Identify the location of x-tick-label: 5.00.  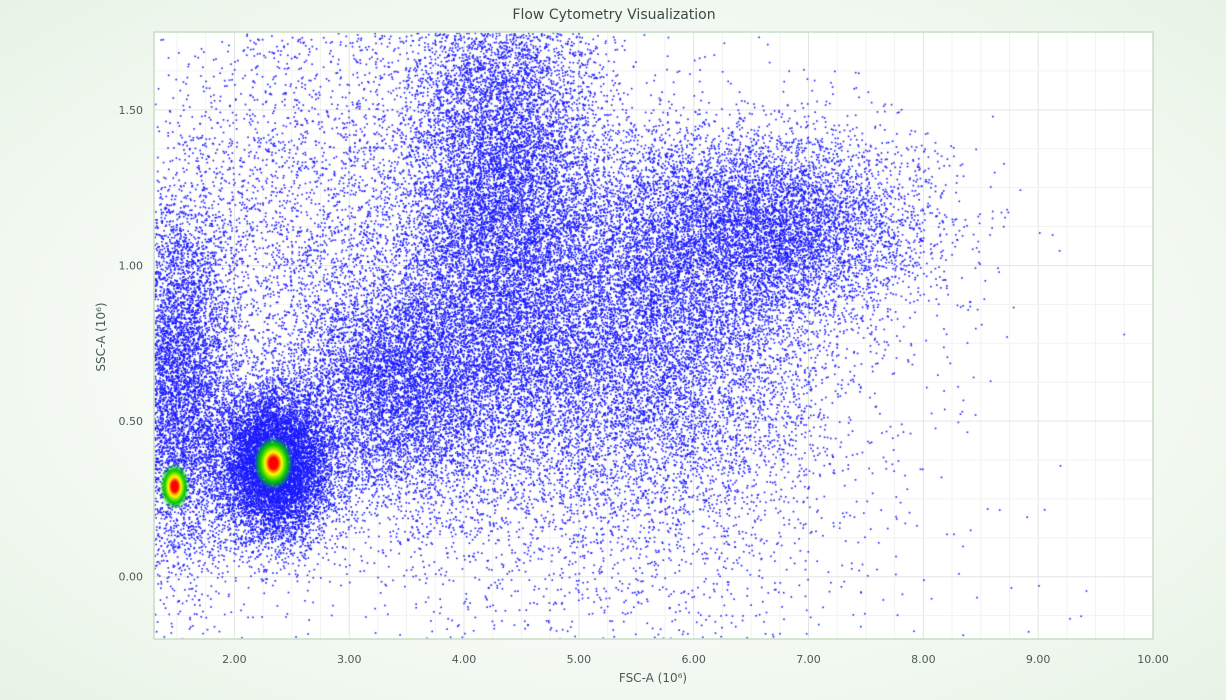
(579, 659).